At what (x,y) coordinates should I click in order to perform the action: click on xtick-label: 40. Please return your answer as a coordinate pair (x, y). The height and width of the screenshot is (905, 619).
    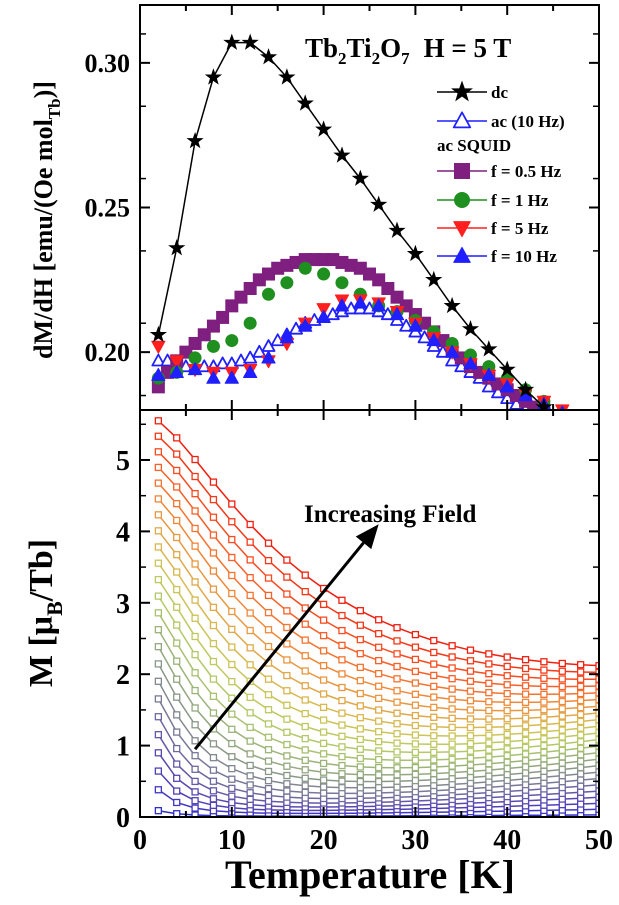
    Looking at the image, I should click on (507, 840).